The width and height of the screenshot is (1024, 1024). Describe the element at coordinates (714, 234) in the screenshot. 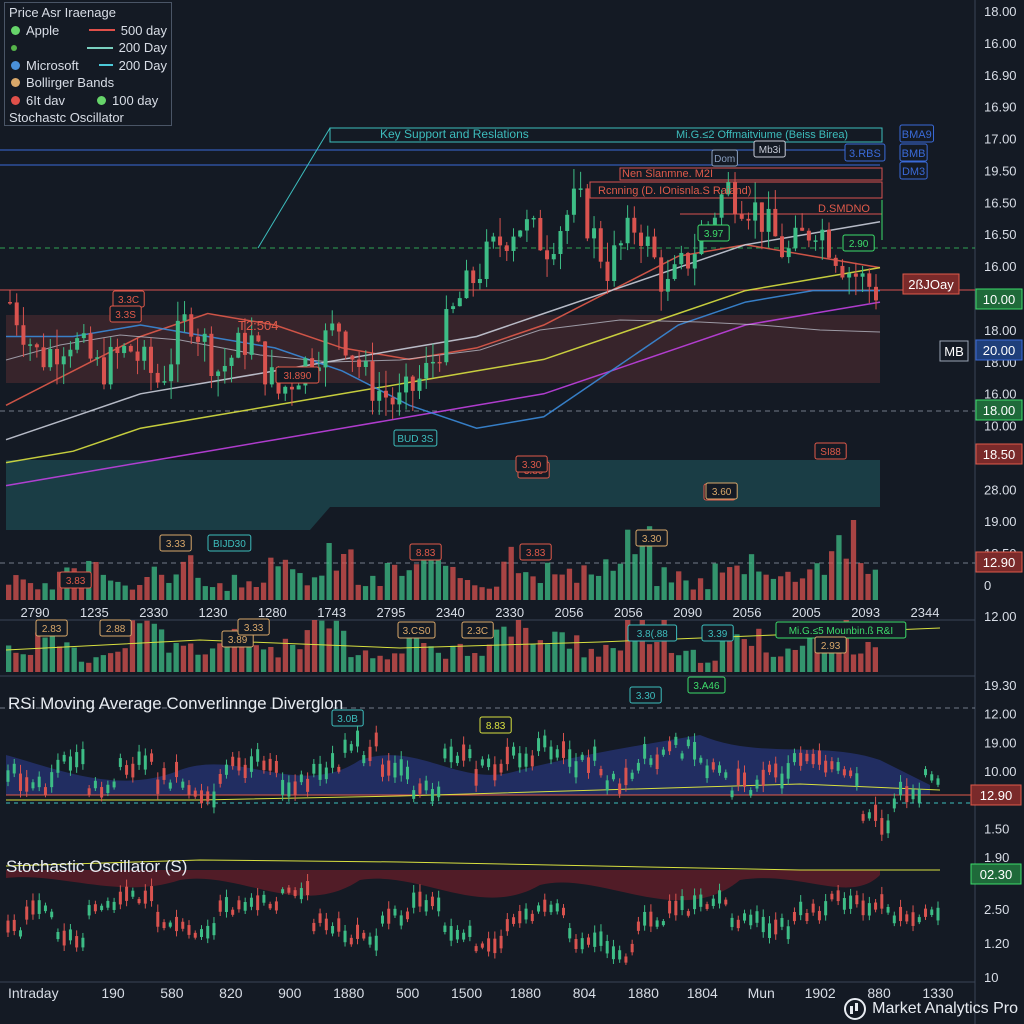

I see `annotation-tag: 3.97` at that location.